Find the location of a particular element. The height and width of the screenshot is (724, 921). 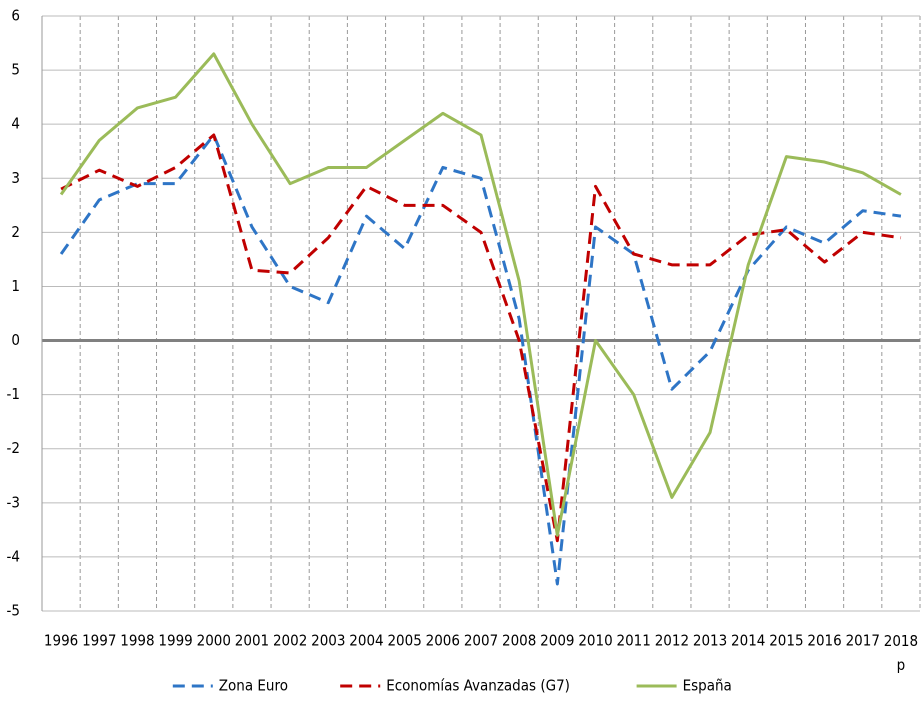

x-tick-label: 2007 is located at coordinates (481, 641).